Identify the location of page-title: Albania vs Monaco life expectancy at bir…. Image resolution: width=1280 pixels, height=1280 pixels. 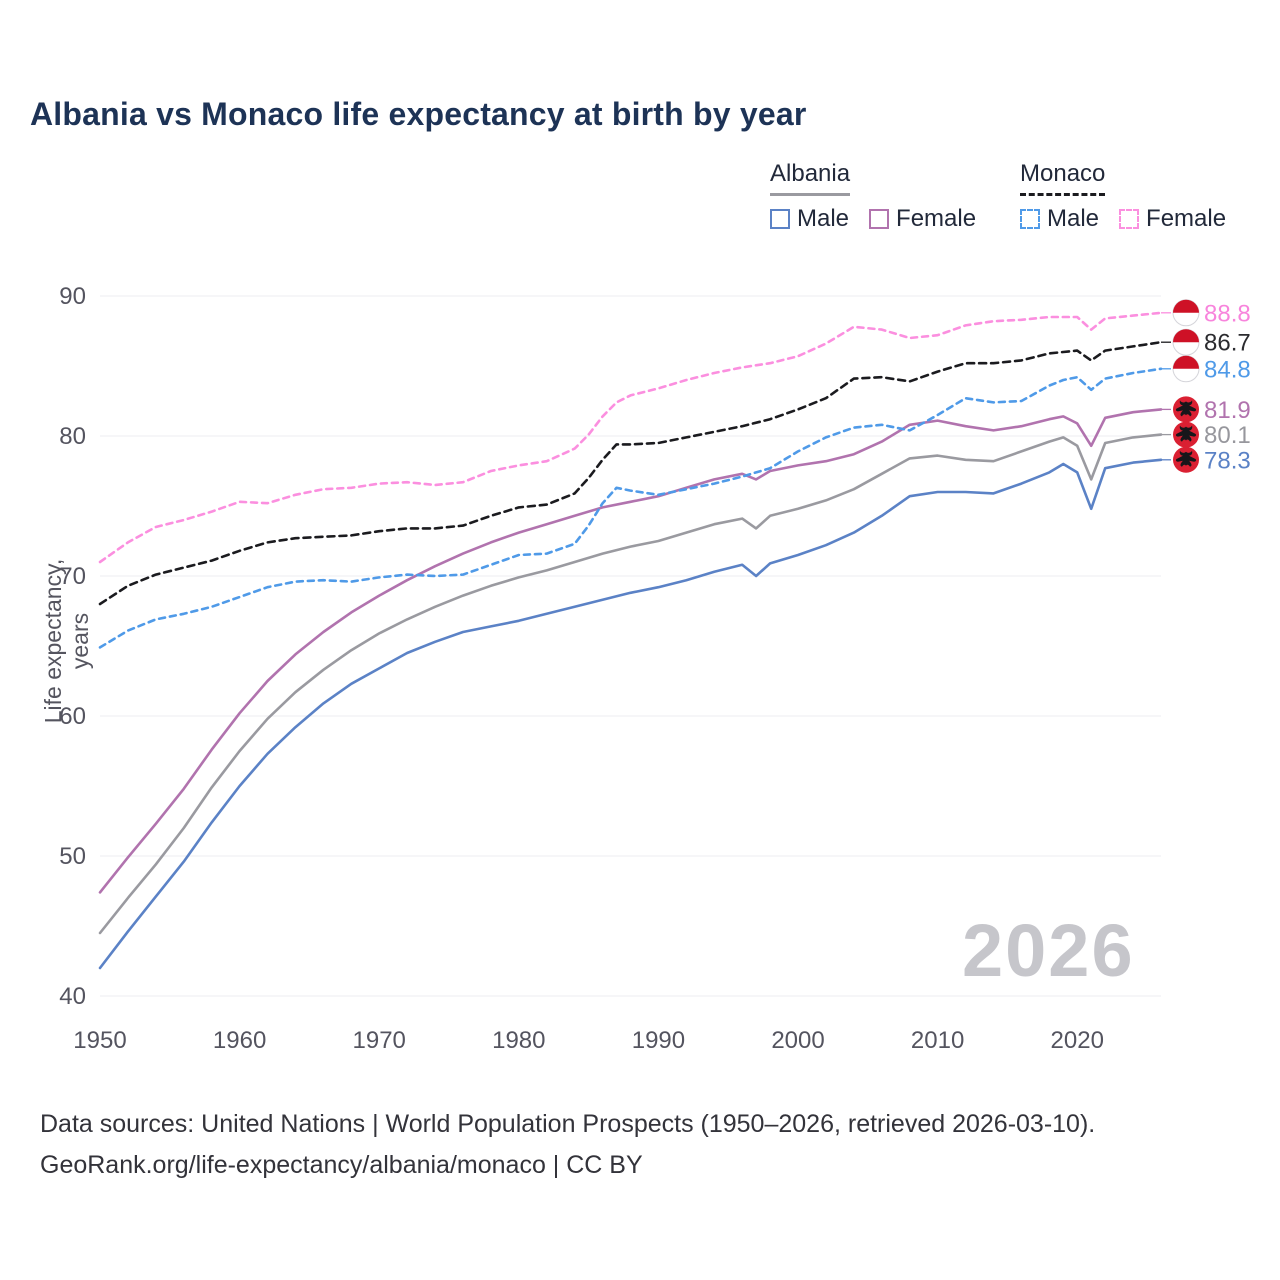
(418, 114).